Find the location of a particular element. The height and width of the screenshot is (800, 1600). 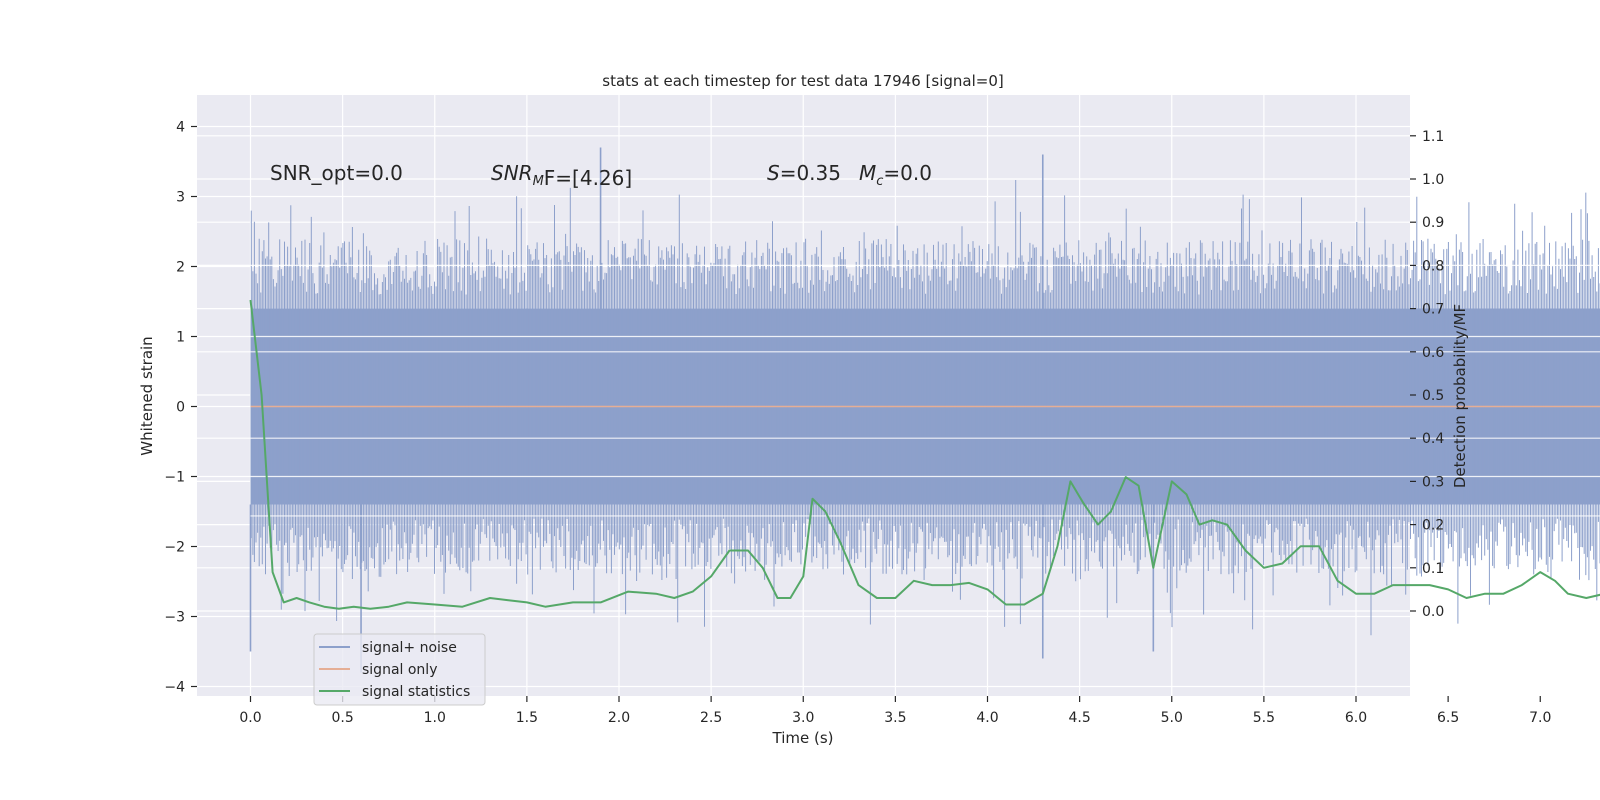

y-axis-ticks: −4 −3 −2 −1 0 1 2 3 4 is located at coordinates (180, 408).